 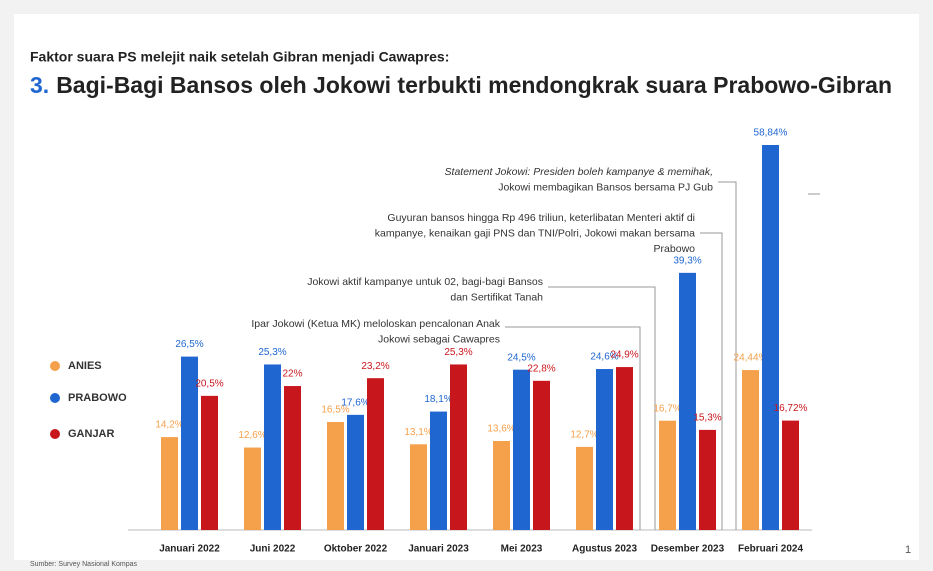 I want to click on value-label: 12,6%, so click(x=252, y=435).